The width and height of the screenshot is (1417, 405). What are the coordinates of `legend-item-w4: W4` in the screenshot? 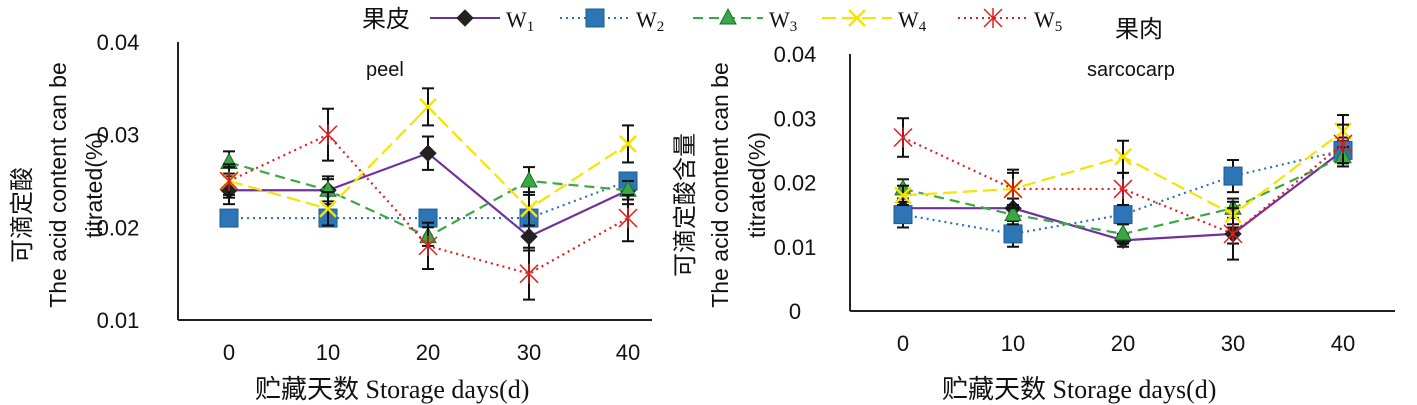 It's located at (874, 21).